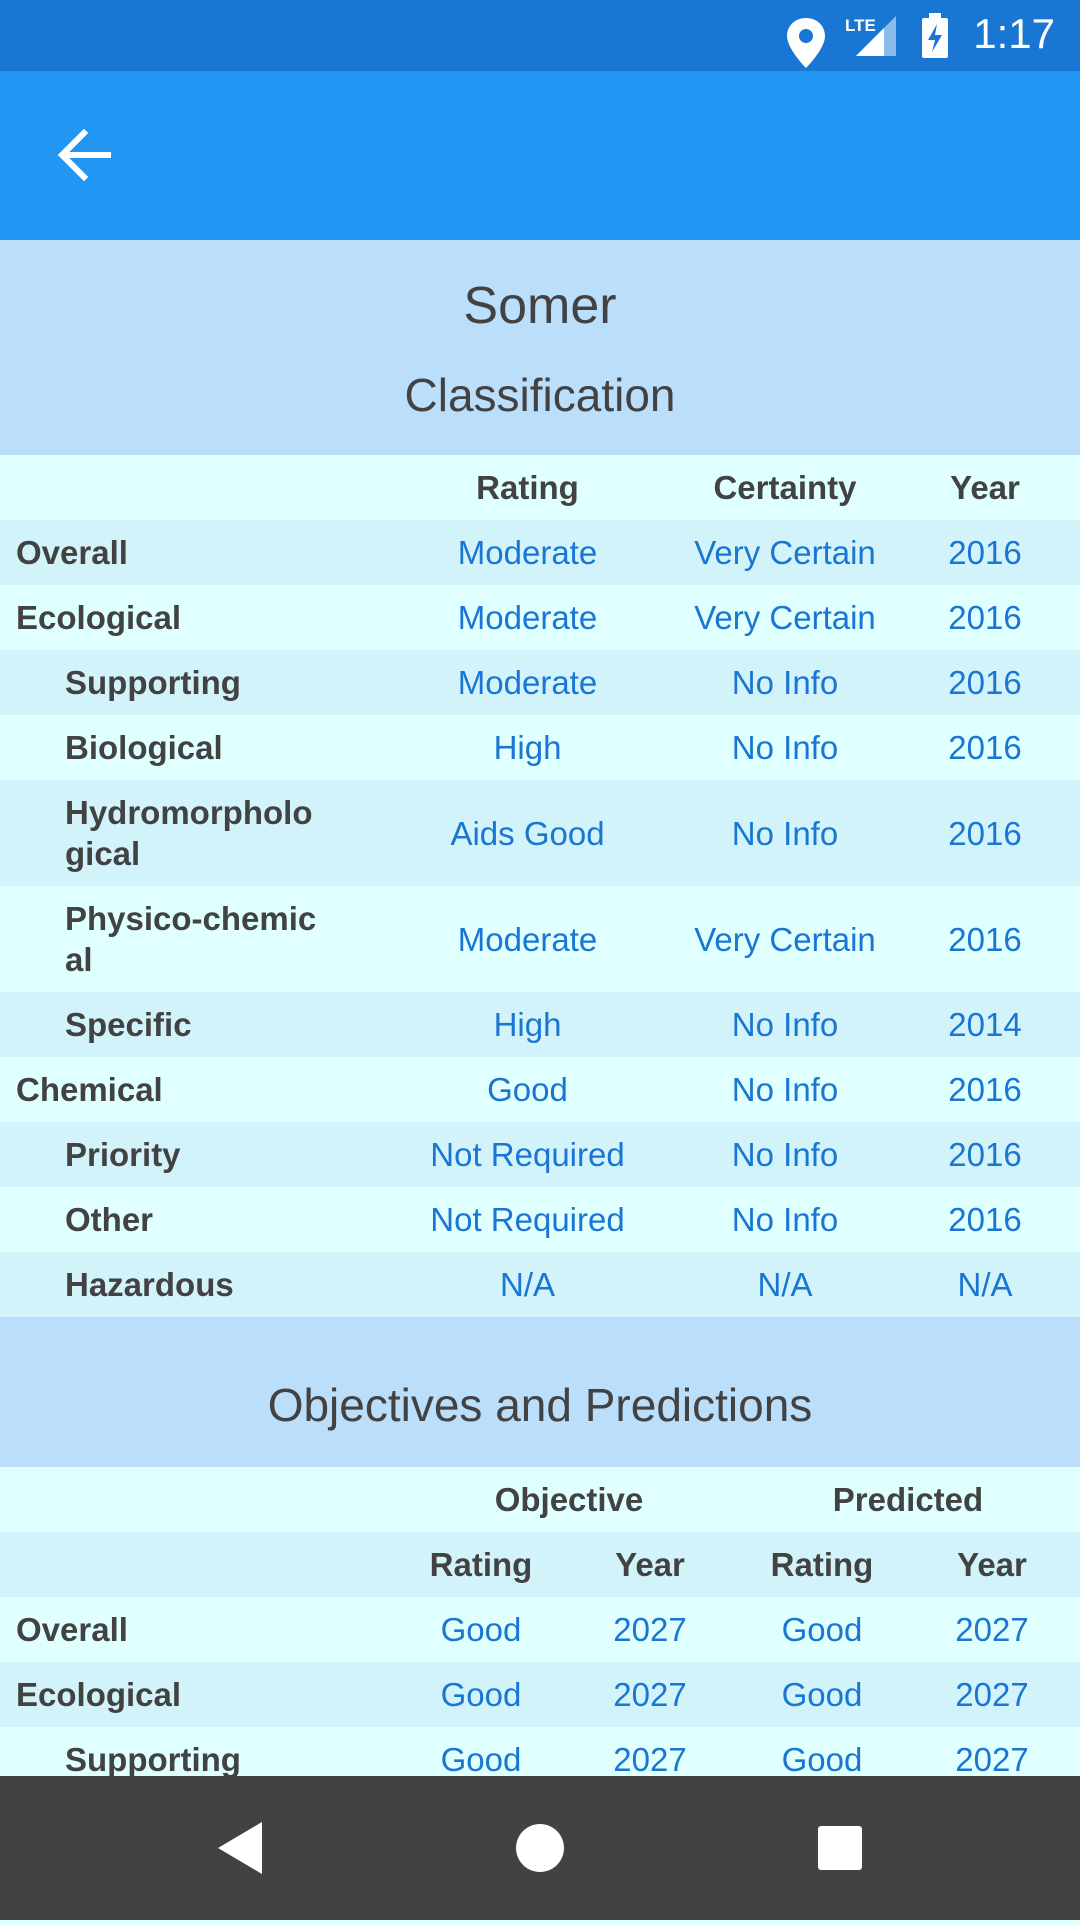  Describe the element at coordinates (540, 1499) in the screenshot. I see `group-header-row: Objective Predicted` at that location.